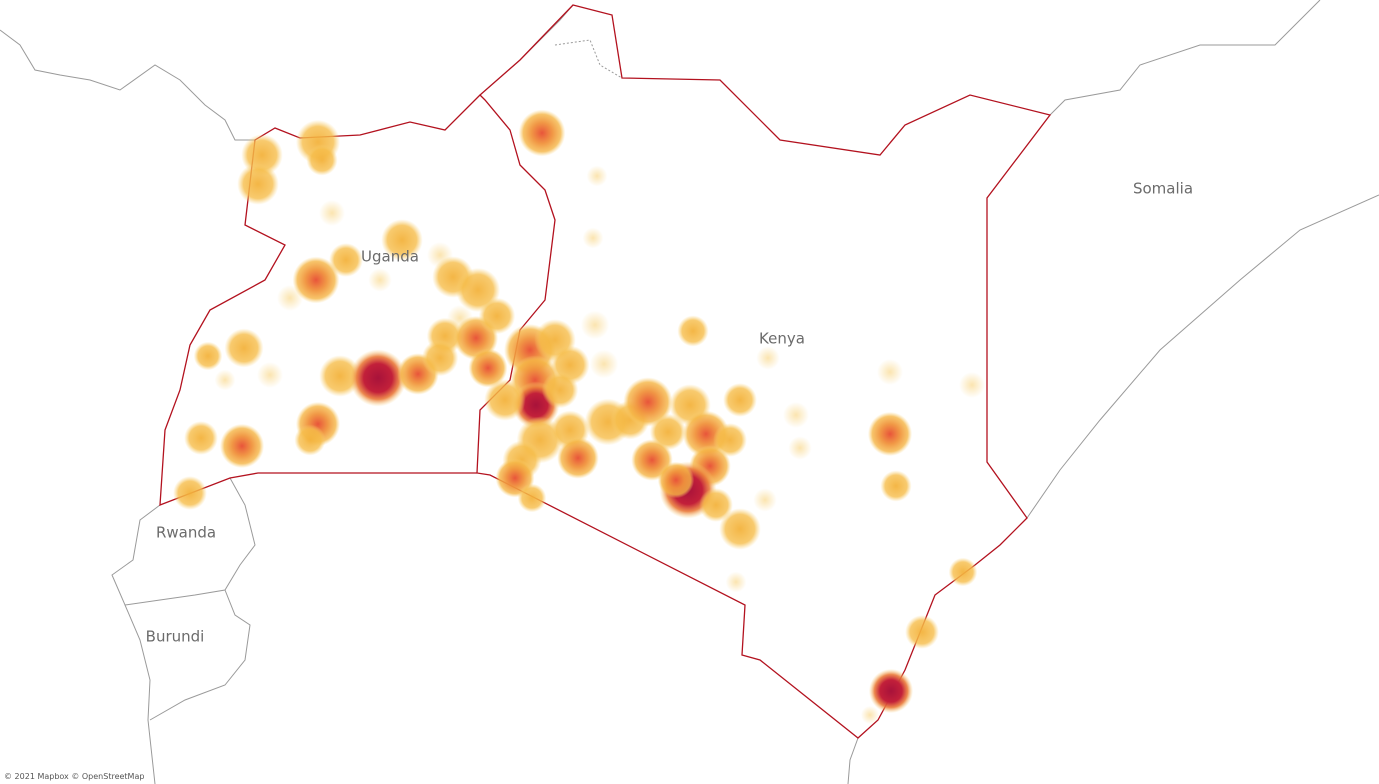 The width and height of the screenshot is (1379, 784). I want to click on country-label: Somalia, so click(1163, 189).